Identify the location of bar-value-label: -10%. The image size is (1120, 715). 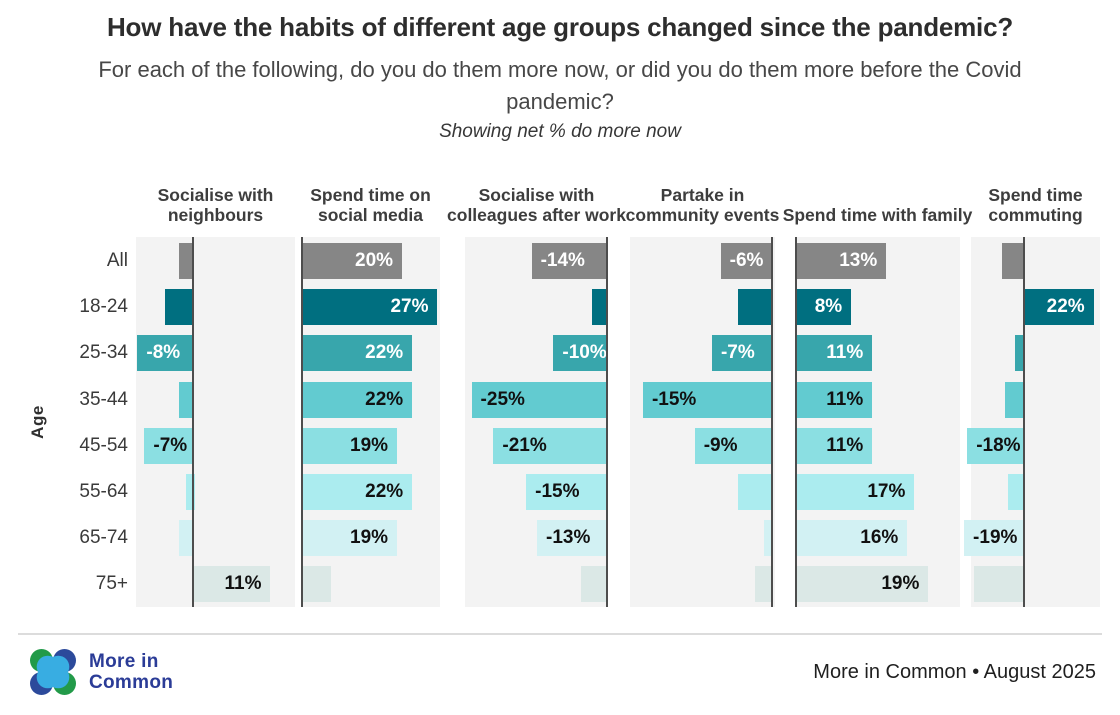
(584, 353).